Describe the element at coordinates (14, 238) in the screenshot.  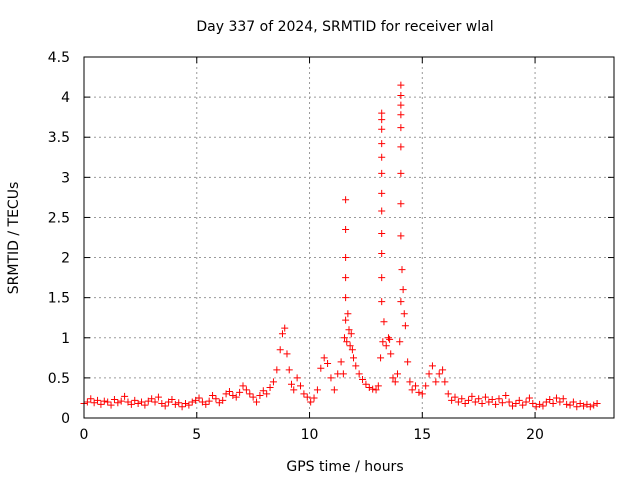
I see `y-axis-label: SRMTID / TECUs` at that location.